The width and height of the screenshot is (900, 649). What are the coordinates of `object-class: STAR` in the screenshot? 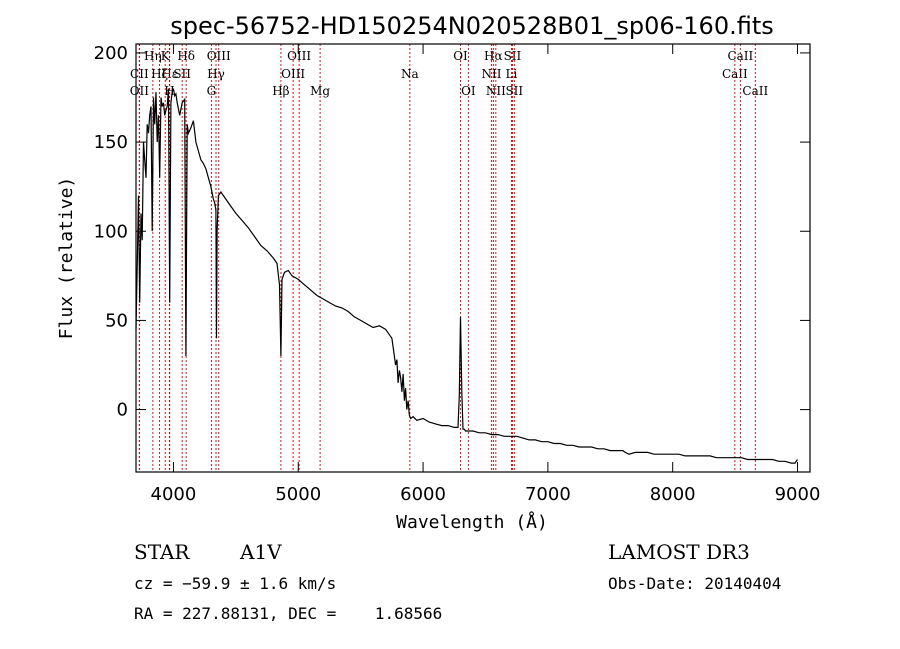 It's located at (162, 552).